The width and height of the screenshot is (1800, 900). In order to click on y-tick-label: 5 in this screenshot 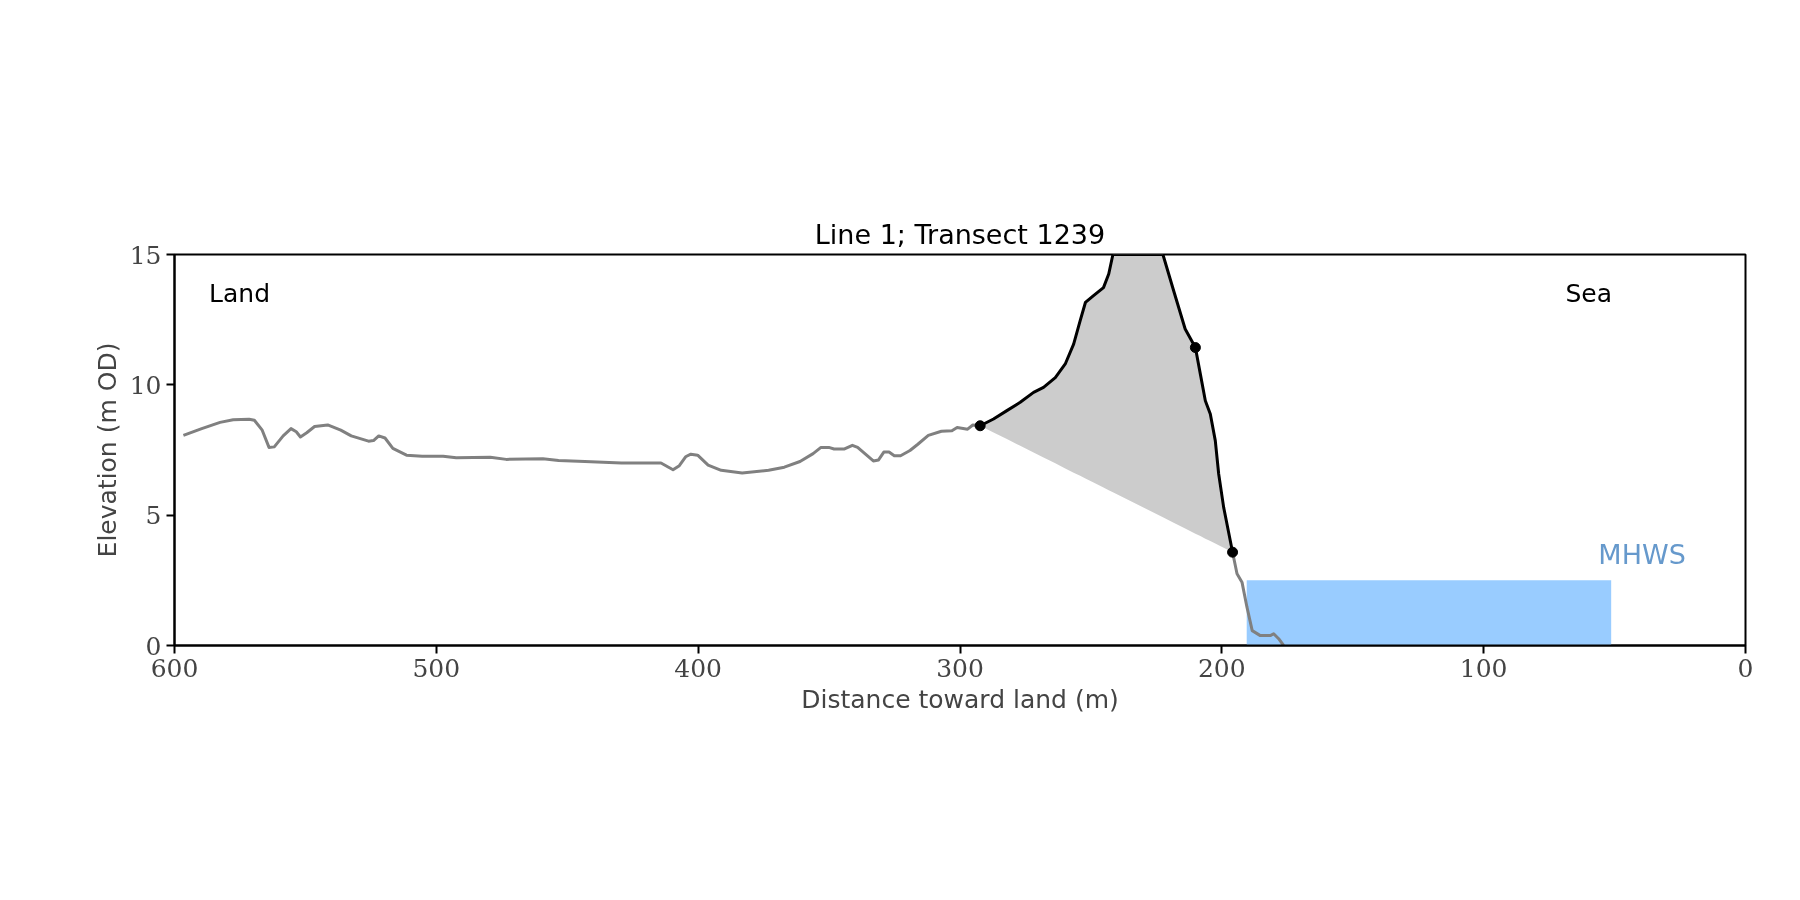, I will do `click(153, 516)`.